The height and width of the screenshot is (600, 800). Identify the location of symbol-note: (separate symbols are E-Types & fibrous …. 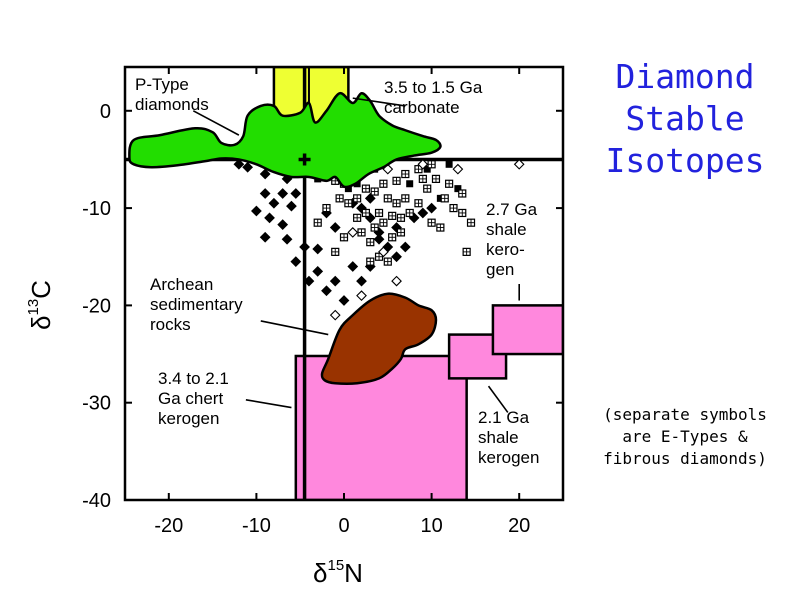
(685, 437).